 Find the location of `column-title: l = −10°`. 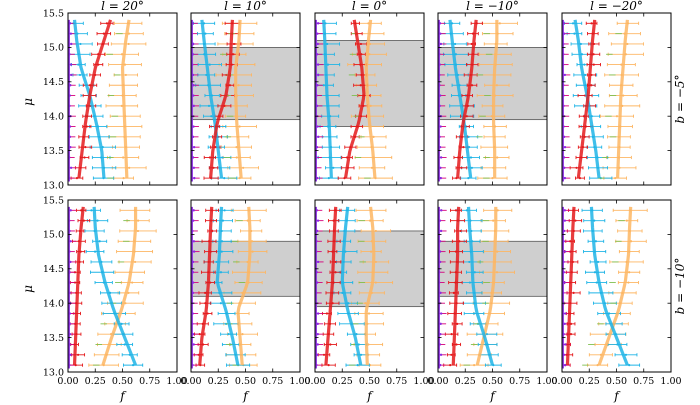

column-title: l = −10° is located at coordinates (492, 6).